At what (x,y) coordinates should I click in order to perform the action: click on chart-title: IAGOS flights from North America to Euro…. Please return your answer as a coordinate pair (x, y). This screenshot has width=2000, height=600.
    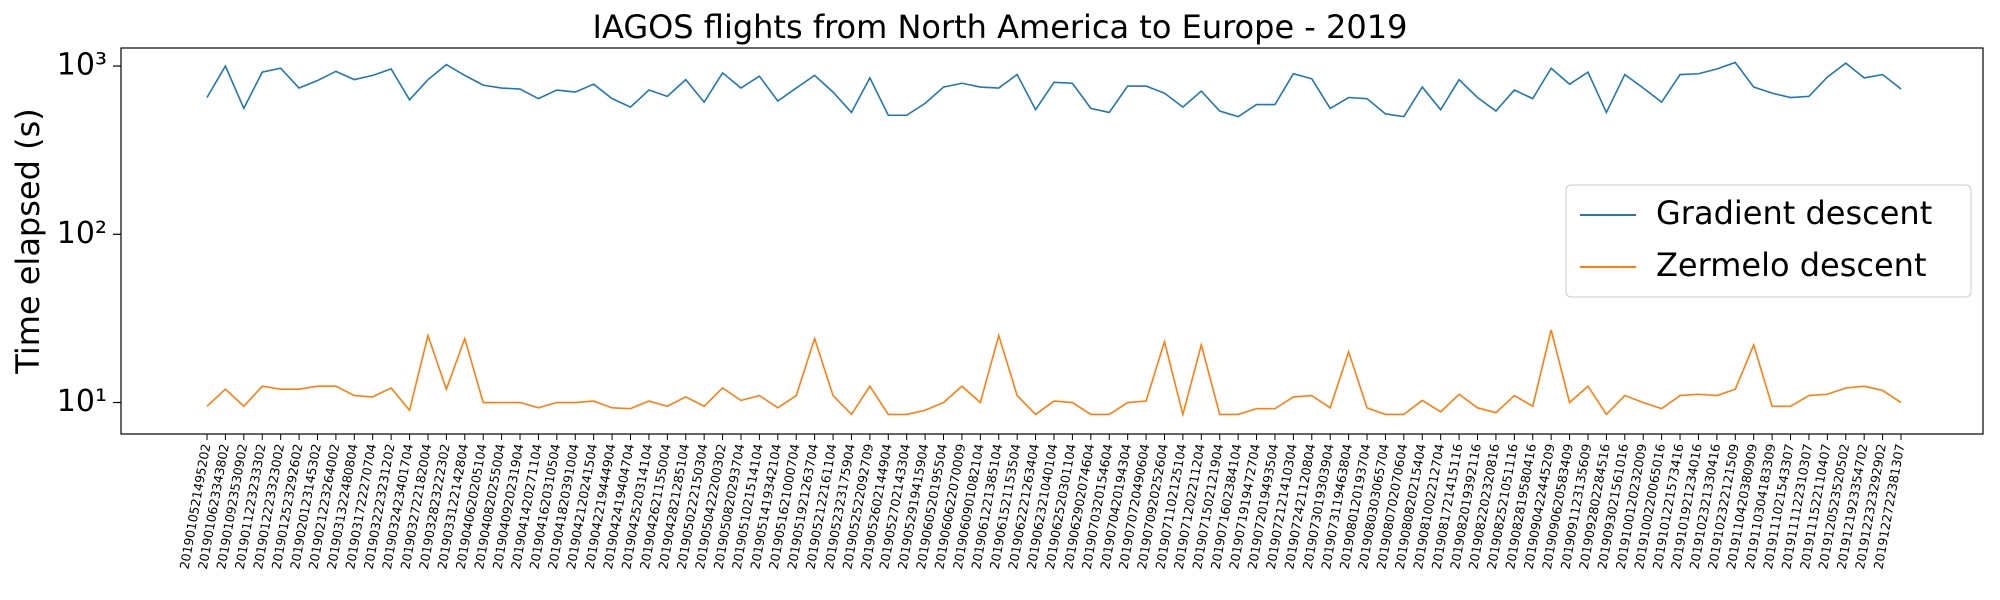
    Looking at the image, I should click on (1000, 27).